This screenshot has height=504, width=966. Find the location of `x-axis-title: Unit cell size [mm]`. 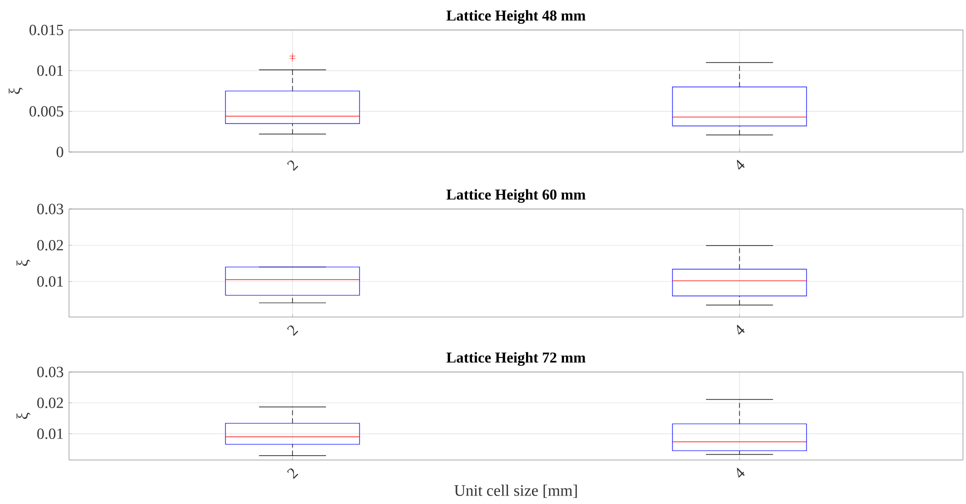

x-axis-title: Unit cell size [mm] is located at coordinates (515, 491).